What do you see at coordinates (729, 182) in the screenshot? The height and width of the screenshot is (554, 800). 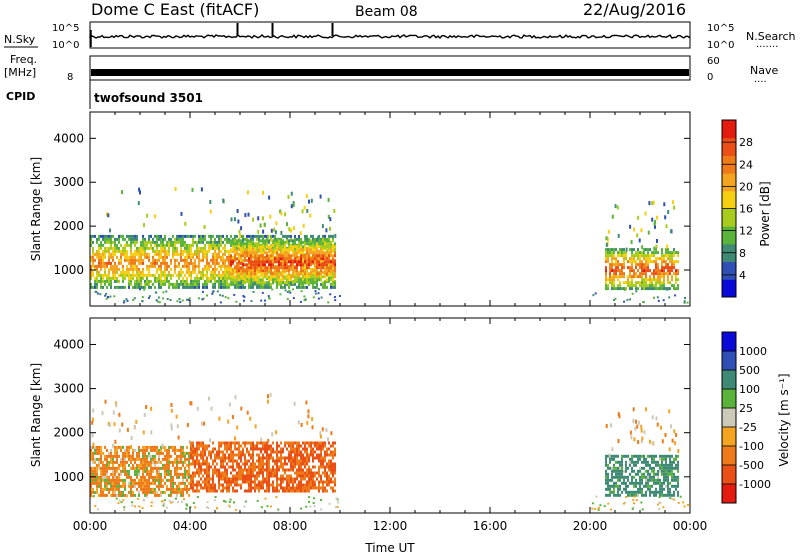 I see `power-colorbar-segment` at bounding box center [729, 182].